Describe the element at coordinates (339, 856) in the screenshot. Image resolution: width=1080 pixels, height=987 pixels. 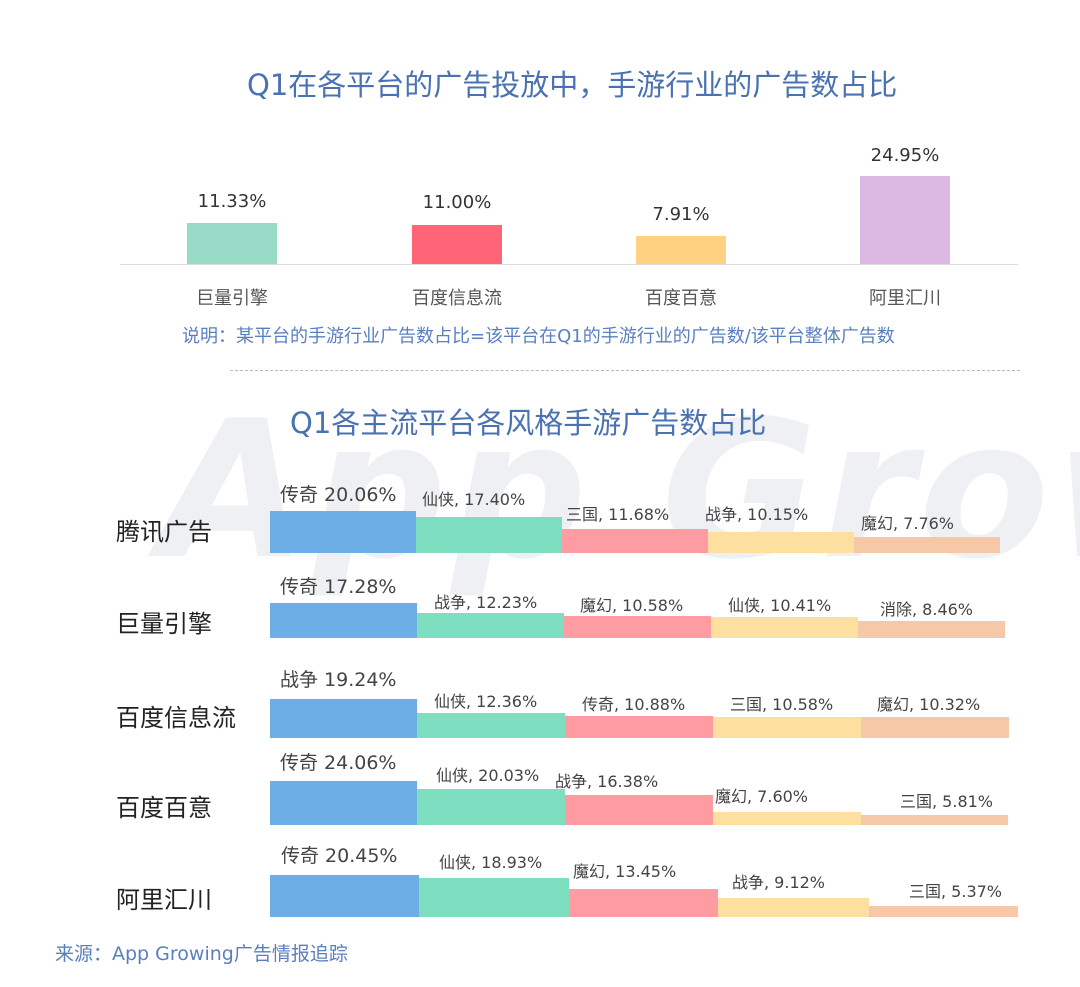
I see `segment-label: 传奇 20.45%` at that location.